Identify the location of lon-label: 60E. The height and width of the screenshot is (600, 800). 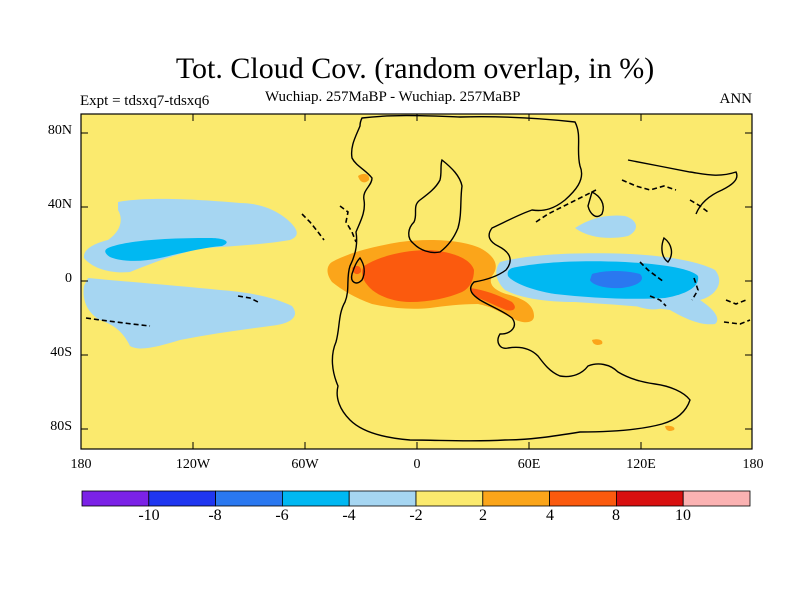
(529, 464).